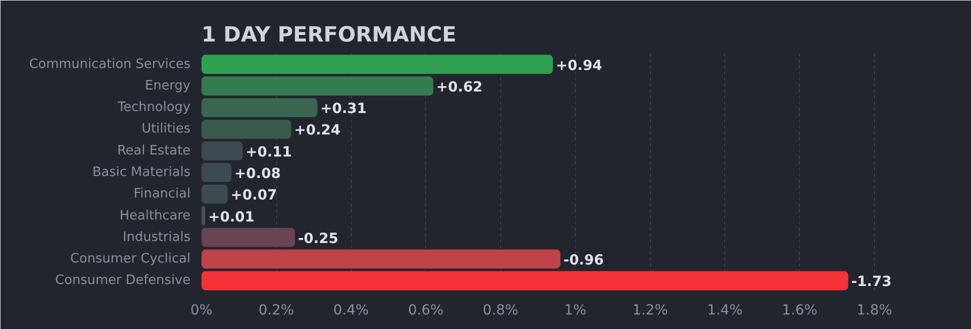  Describe the element at coordinates (317, 130) in the screenshot. I see `data-label: +0.24` at that location.